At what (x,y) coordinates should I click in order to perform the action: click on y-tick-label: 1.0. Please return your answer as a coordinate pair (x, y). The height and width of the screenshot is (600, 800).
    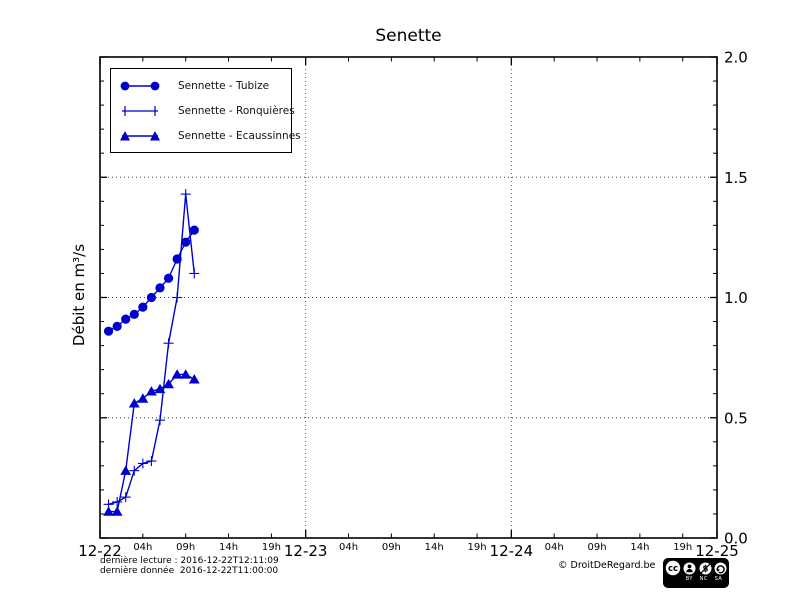
    Looking at the image, I should click on (736, 298).